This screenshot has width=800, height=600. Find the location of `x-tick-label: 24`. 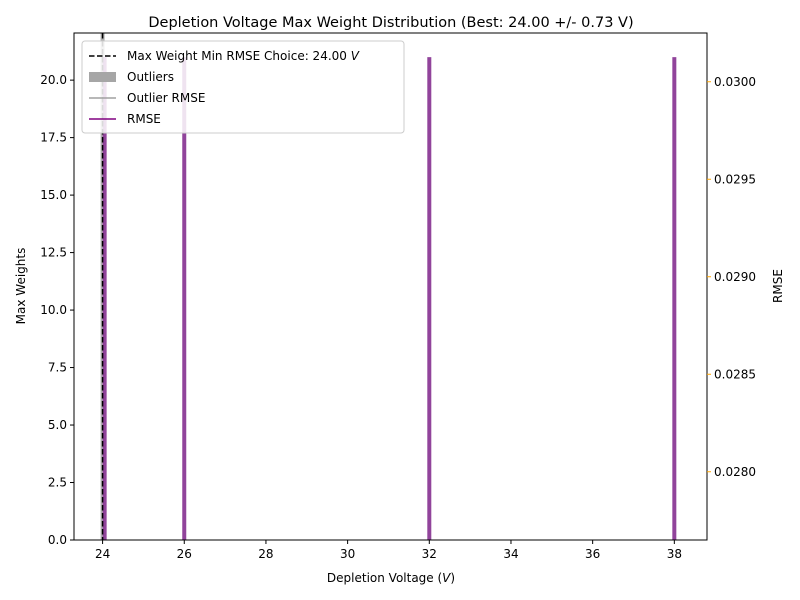

x-tick-label: 24 is located at coordinates (102, 554).